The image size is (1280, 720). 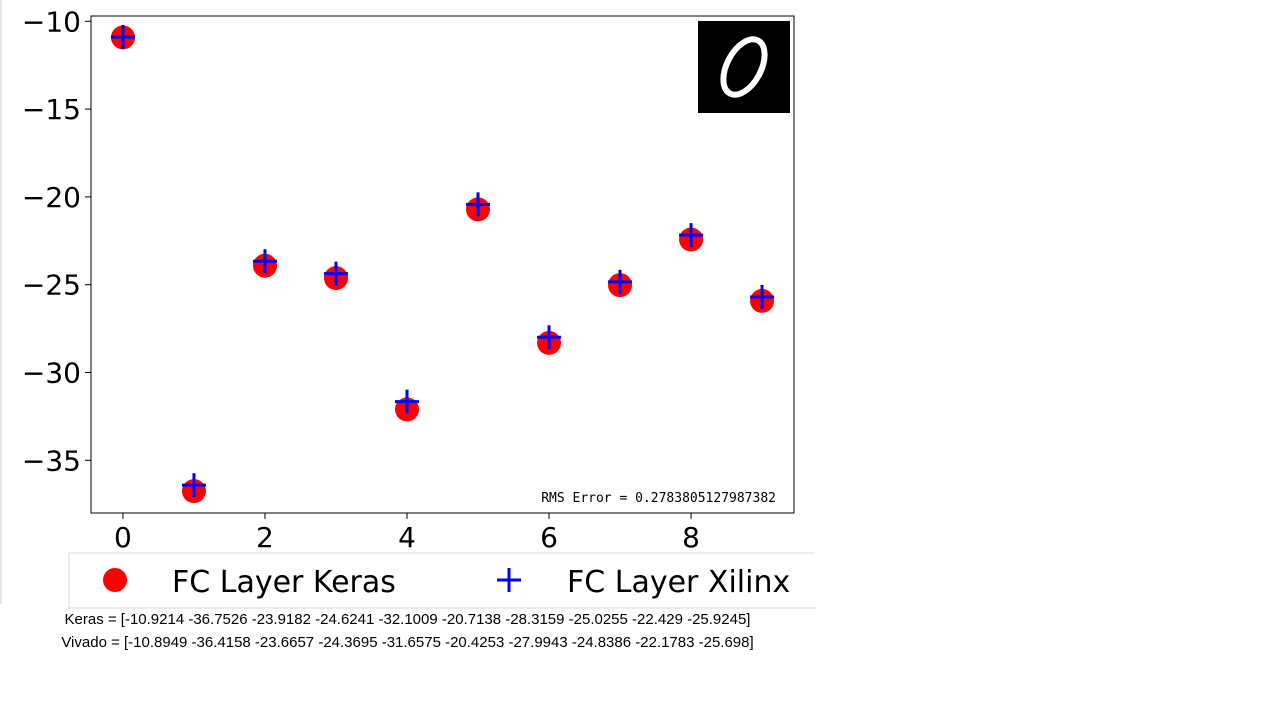 I want to click on y-tick-label: −30, so click(x=51, y=373).